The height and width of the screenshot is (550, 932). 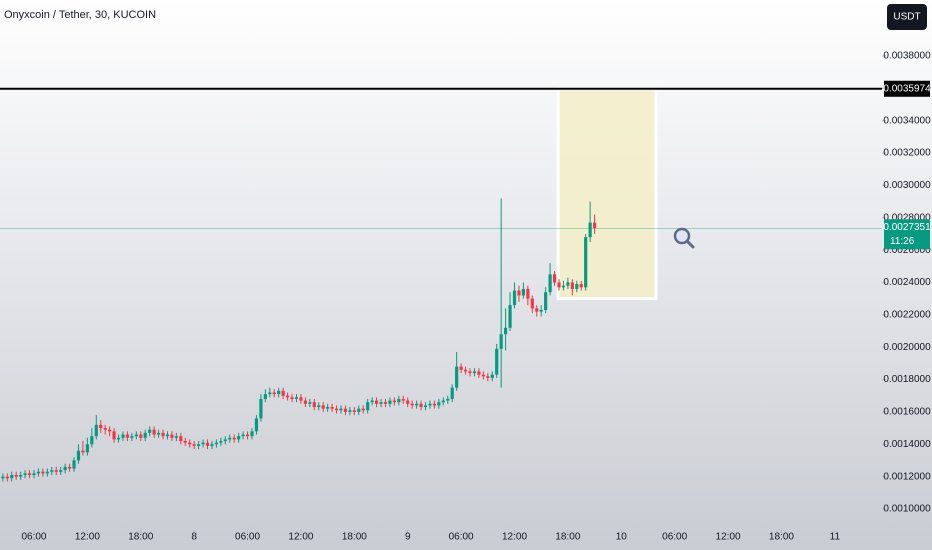 I want to click on last-price-label-bg, so click(x=907, y=234).